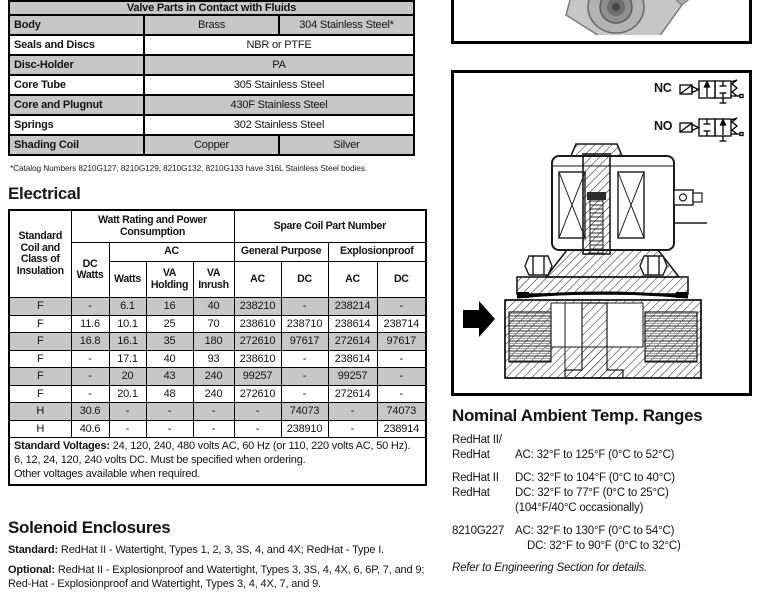  Describe the element at coordinates (478, 531) in the screenshot. I see `temp-range-product: 8210G227` at that location.